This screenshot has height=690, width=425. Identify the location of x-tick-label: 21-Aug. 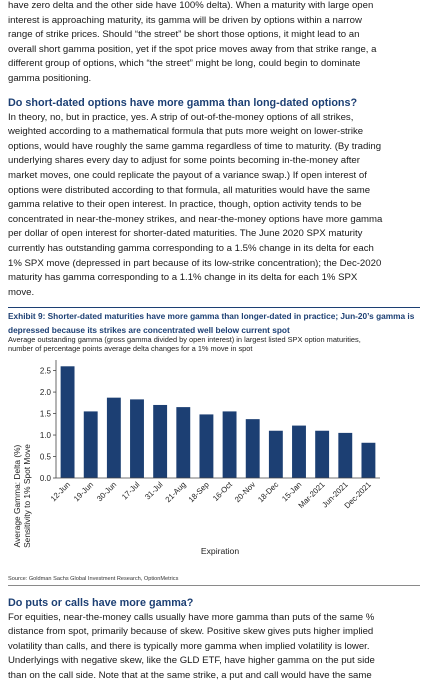
(176, 492).